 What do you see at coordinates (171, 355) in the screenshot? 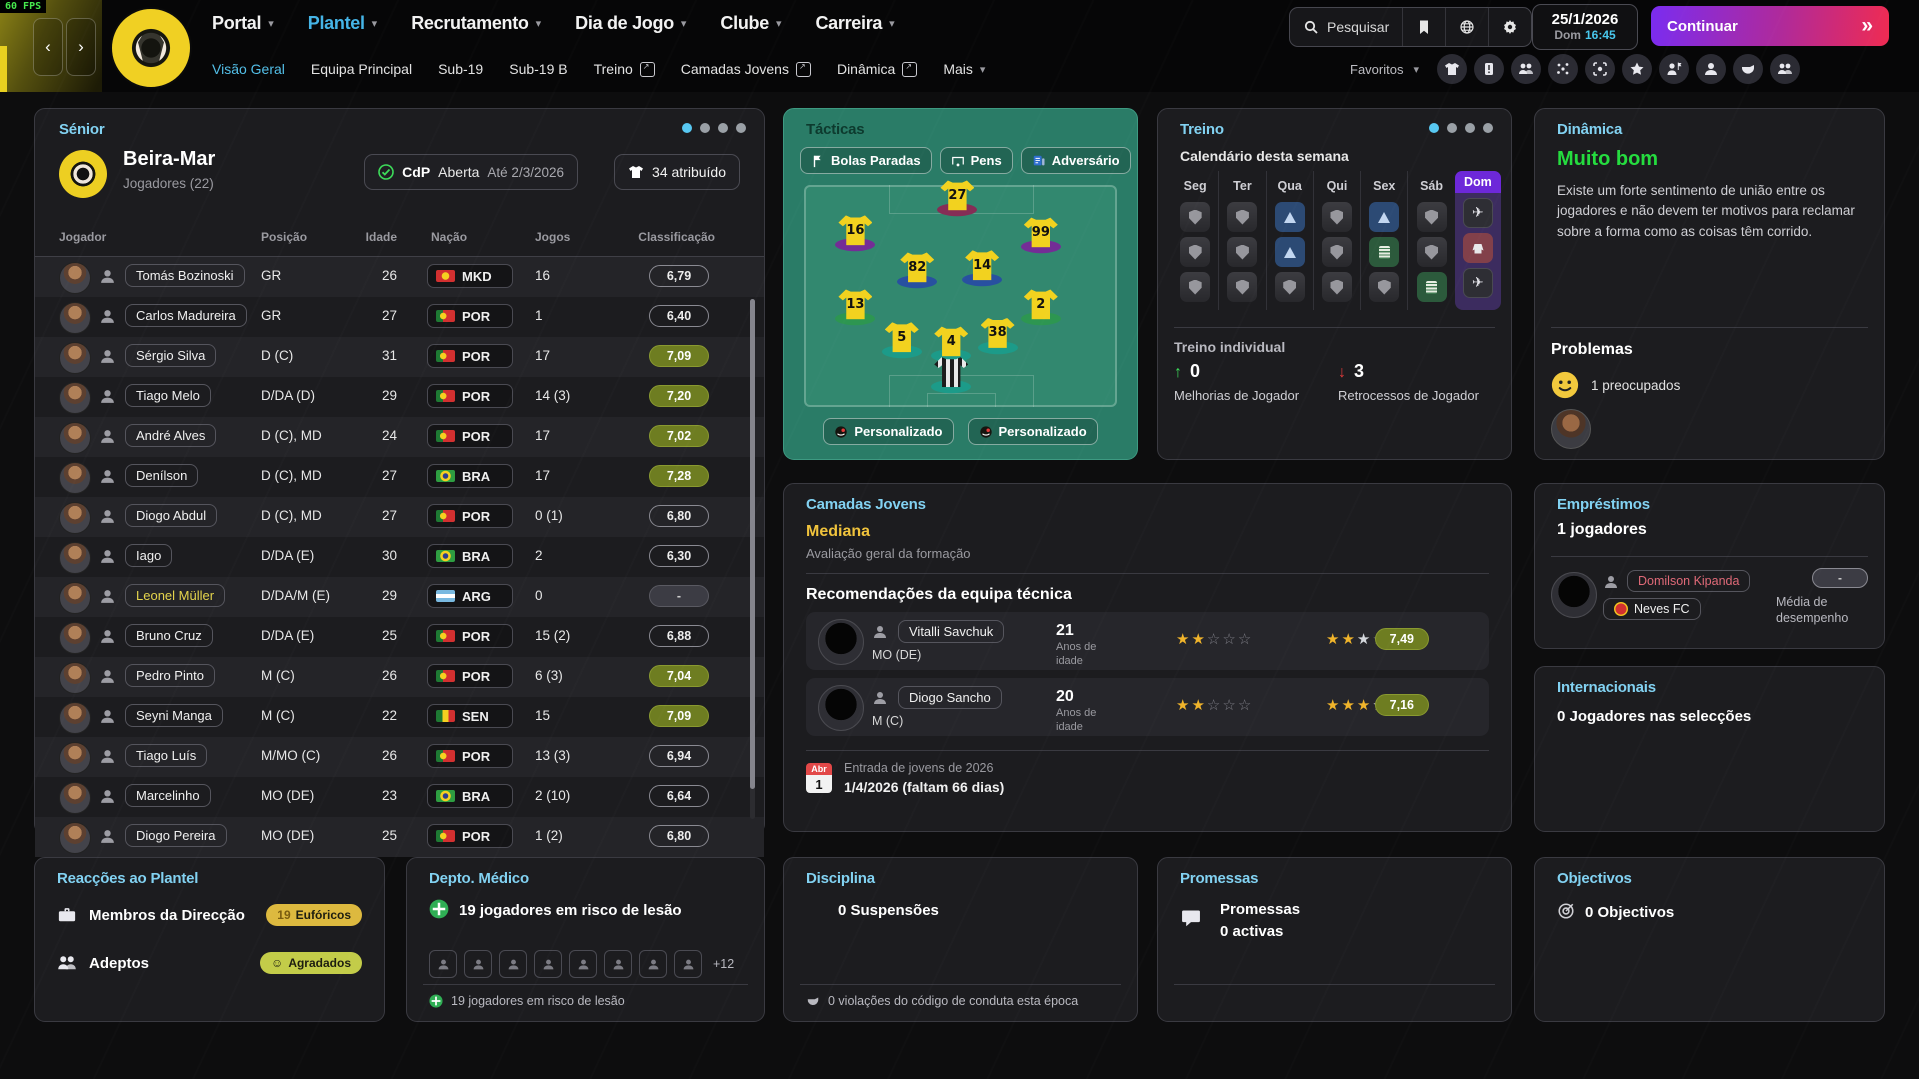
I see `player-name: Sérgio Silva` at bounding box center [171, 355].